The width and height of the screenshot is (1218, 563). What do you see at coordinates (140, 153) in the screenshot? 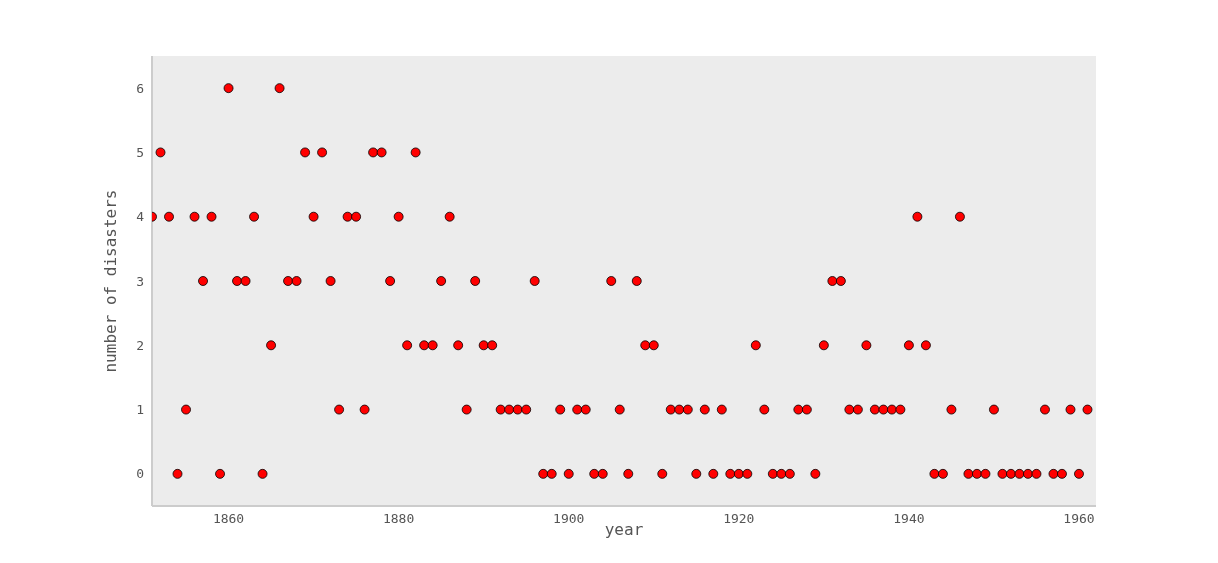
I see `y-tick-label: 5` at bounding box center [140, 153].